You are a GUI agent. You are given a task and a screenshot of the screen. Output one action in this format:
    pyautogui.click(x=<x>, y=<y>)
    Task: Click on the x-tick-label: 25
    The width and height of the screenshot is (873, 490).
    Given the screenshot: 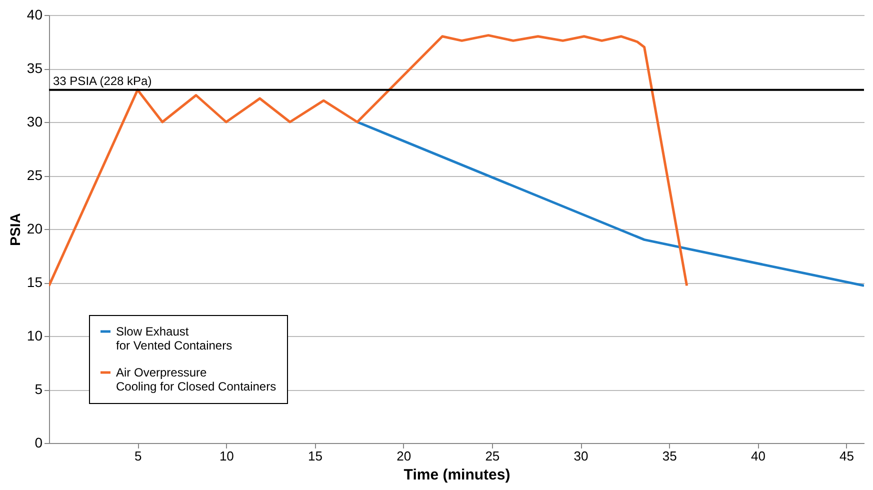 What is the action you would take?
    pyautogui.click(x=492, y=456)
    